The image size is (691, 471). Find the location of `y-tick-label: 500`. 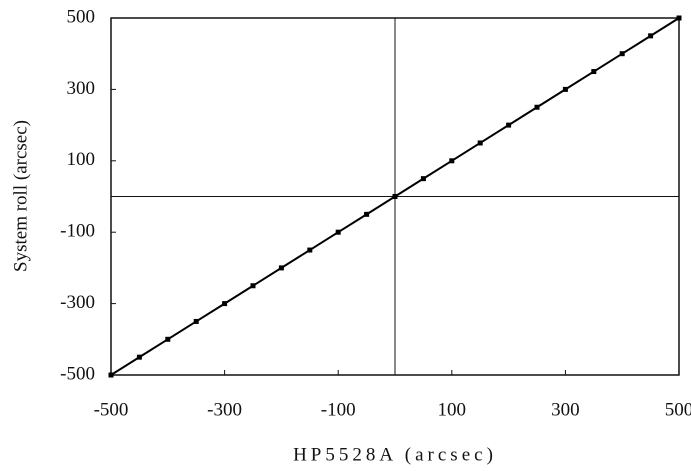

y-tick-label: 500 is located at coordinates (81, 16).